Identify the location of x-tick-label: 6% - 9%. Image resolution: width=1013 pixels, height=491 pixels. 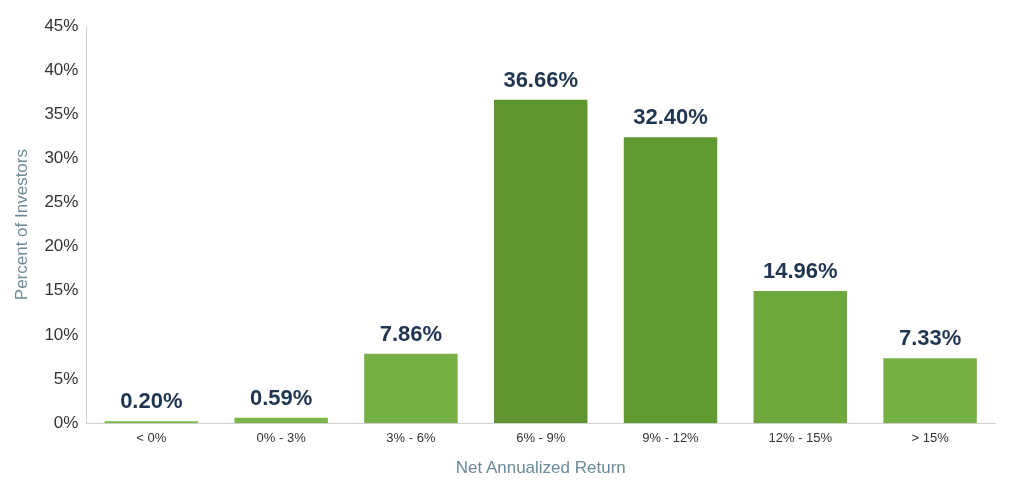
(541, 438).